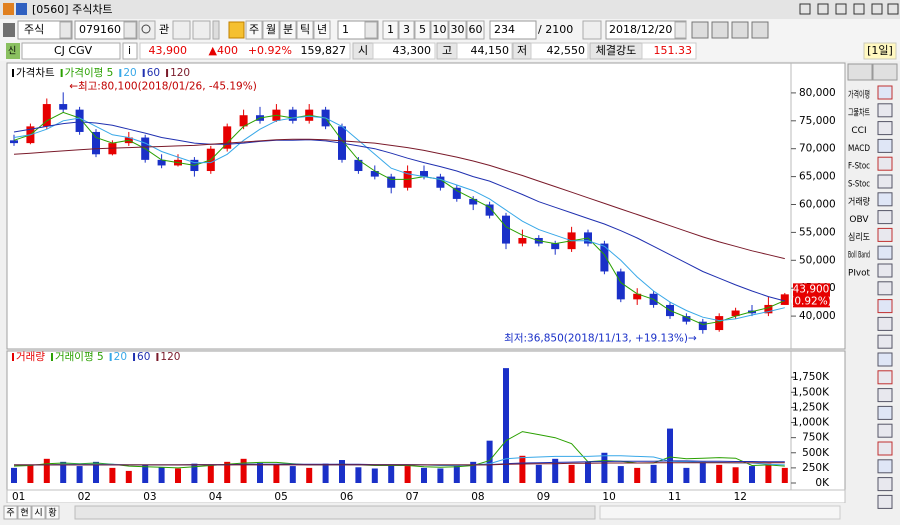  Describe the element at coordinates (859, 201) in the screenshot. I see `side-tool: 거래량` at that location.